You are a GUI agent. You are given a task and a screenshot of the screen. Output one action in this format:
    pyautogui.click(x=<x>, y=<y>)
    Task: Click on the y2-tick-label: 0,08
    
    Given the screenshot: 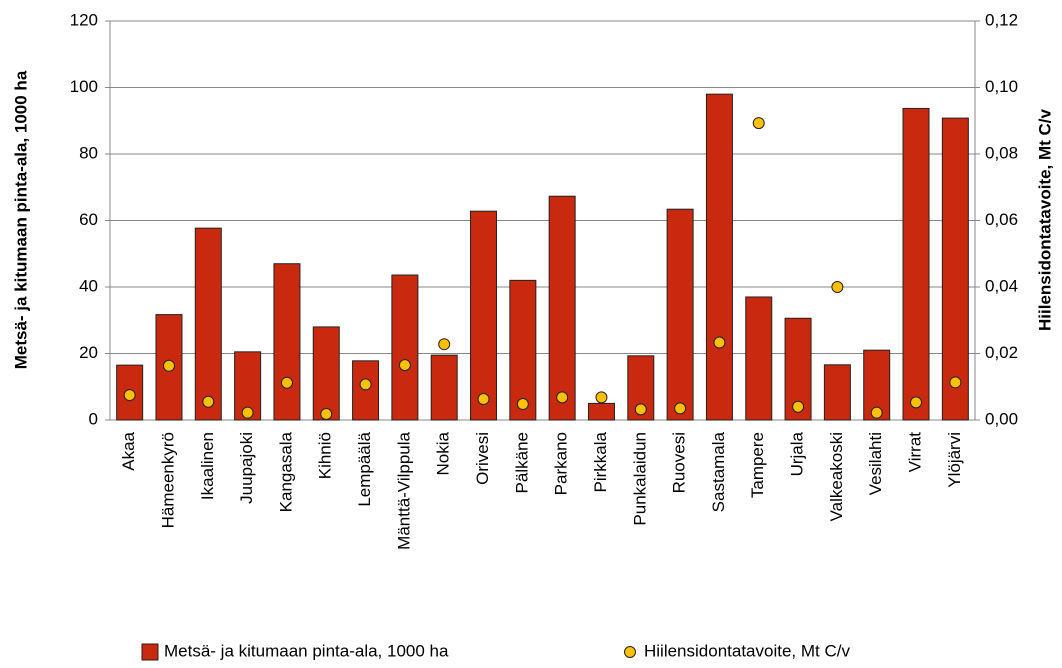 What is the action you would take?
    pyautogui.click(x=1001, y=152)
    